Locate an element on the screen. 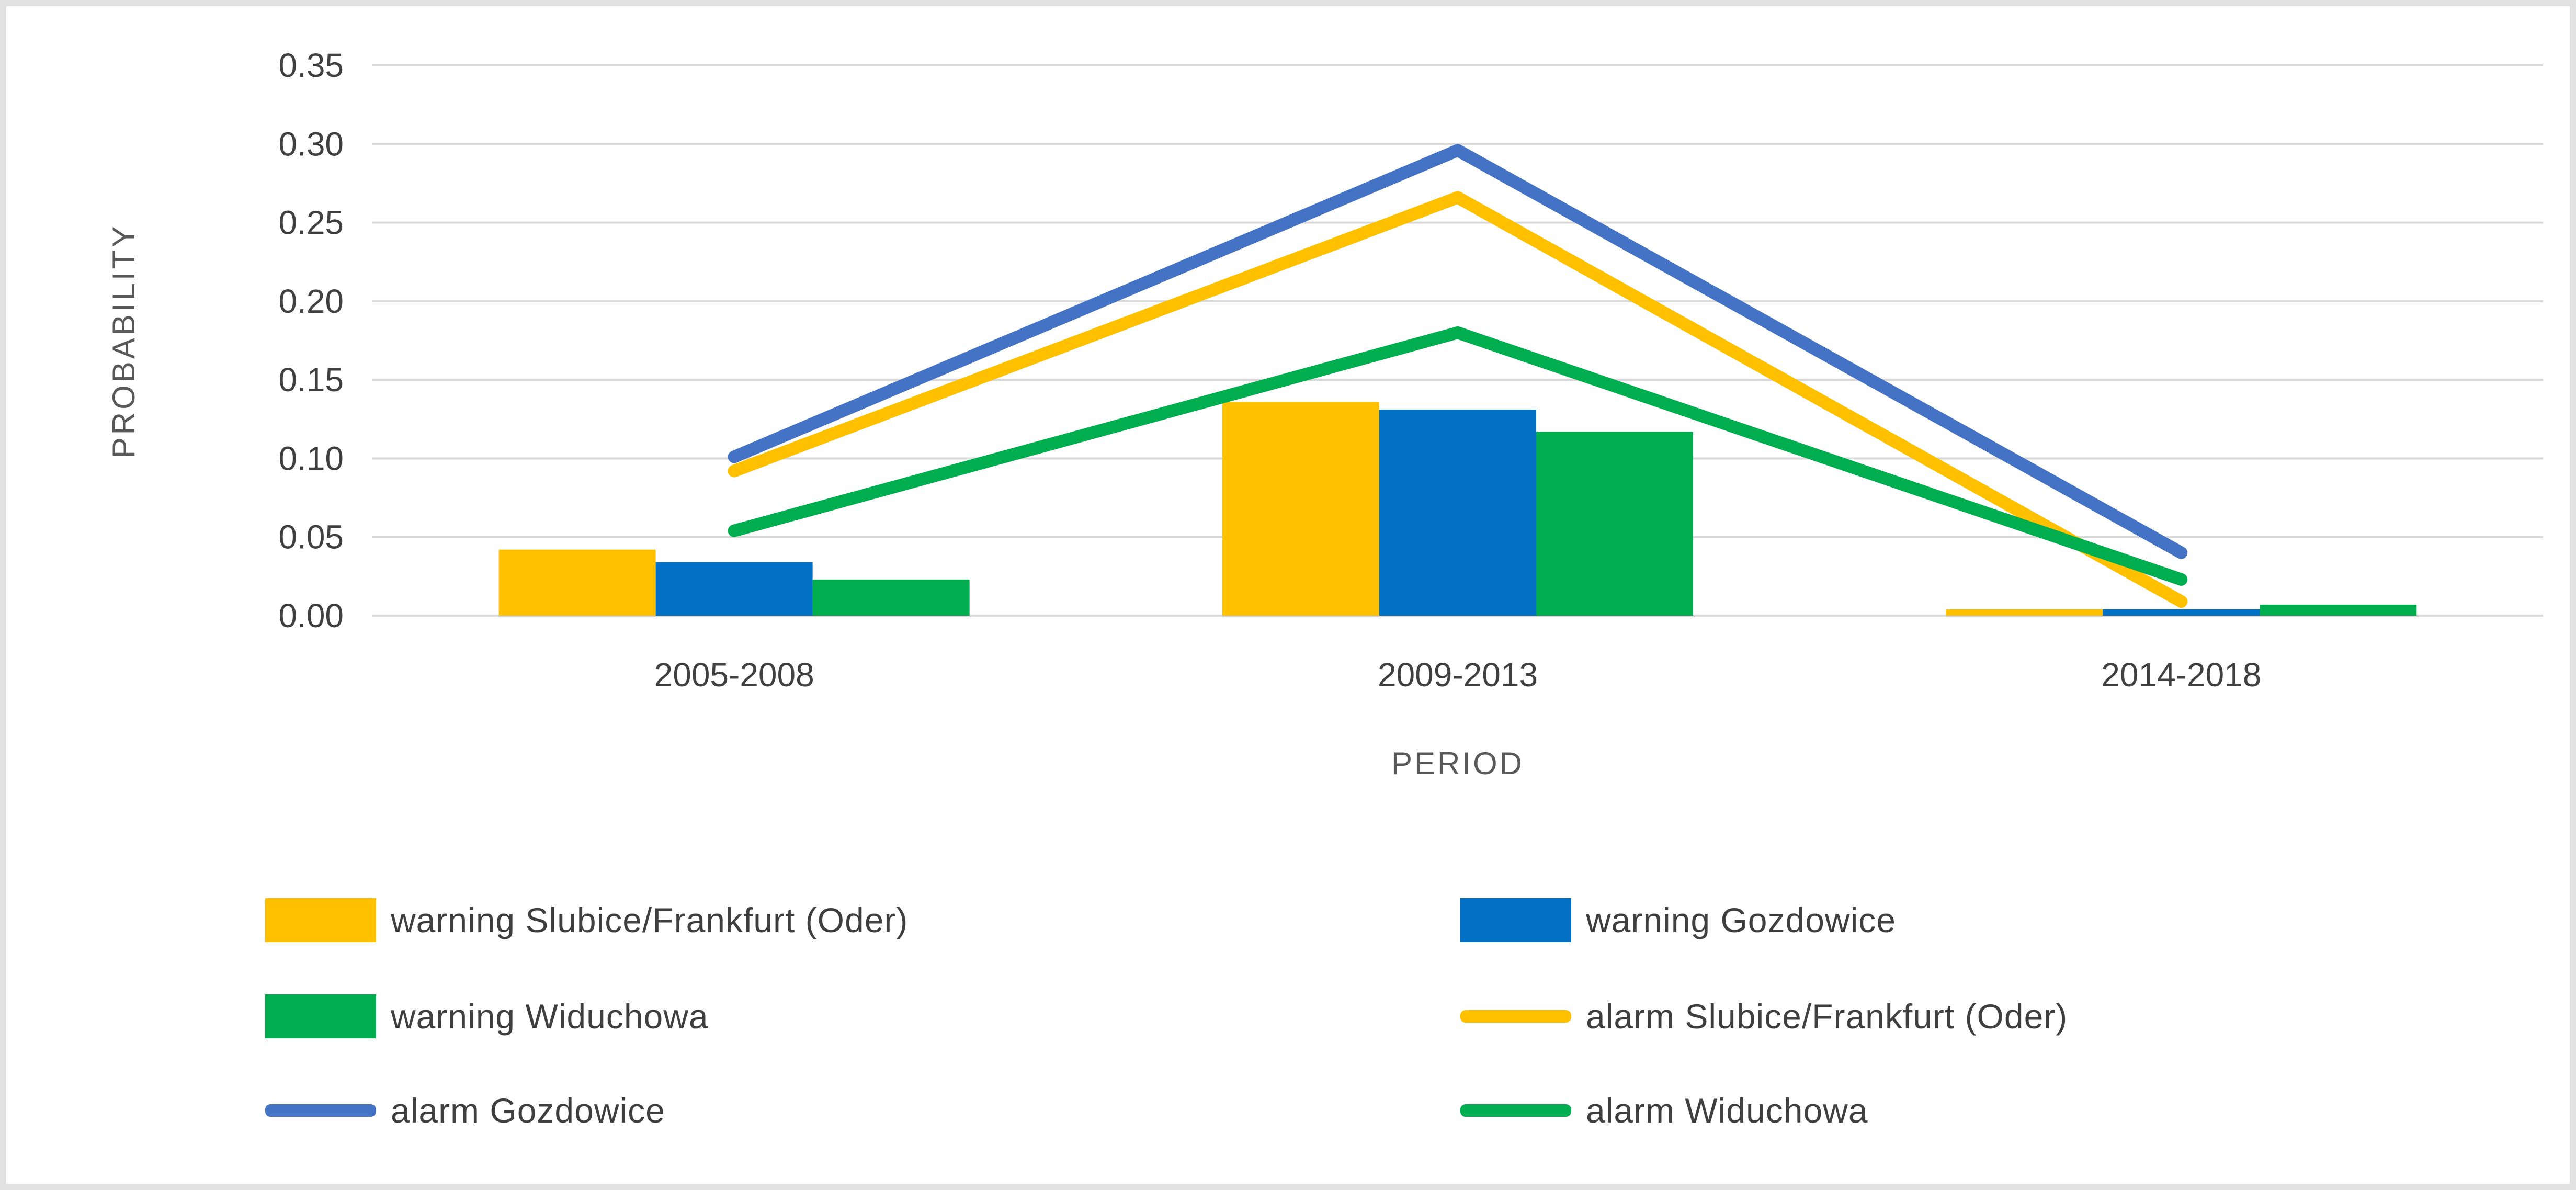  legend-item-warning-gozdowice: warning Gozdowice is located at coordinates (1764, 920).